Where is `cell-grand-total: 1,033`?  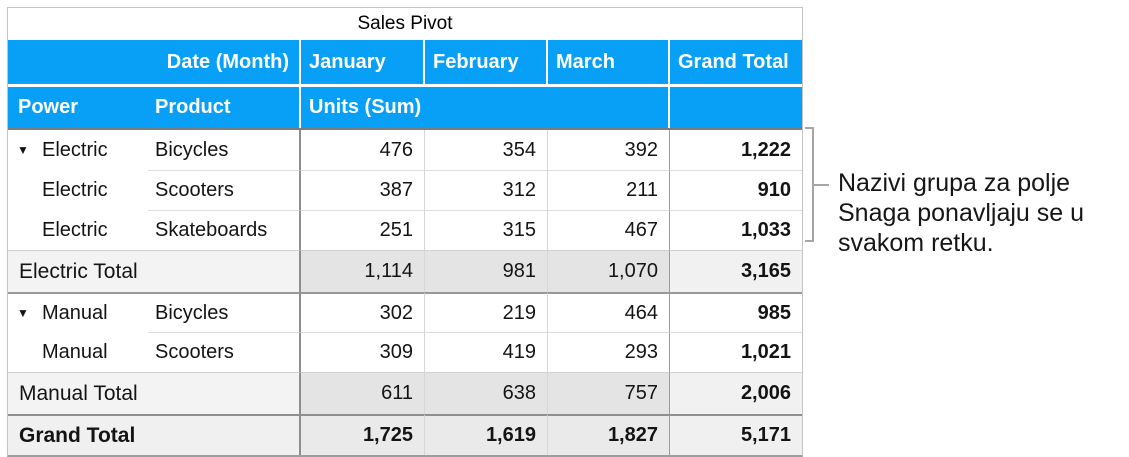 cell-grand-total: 1,033 is located at coordinates (736, 230).